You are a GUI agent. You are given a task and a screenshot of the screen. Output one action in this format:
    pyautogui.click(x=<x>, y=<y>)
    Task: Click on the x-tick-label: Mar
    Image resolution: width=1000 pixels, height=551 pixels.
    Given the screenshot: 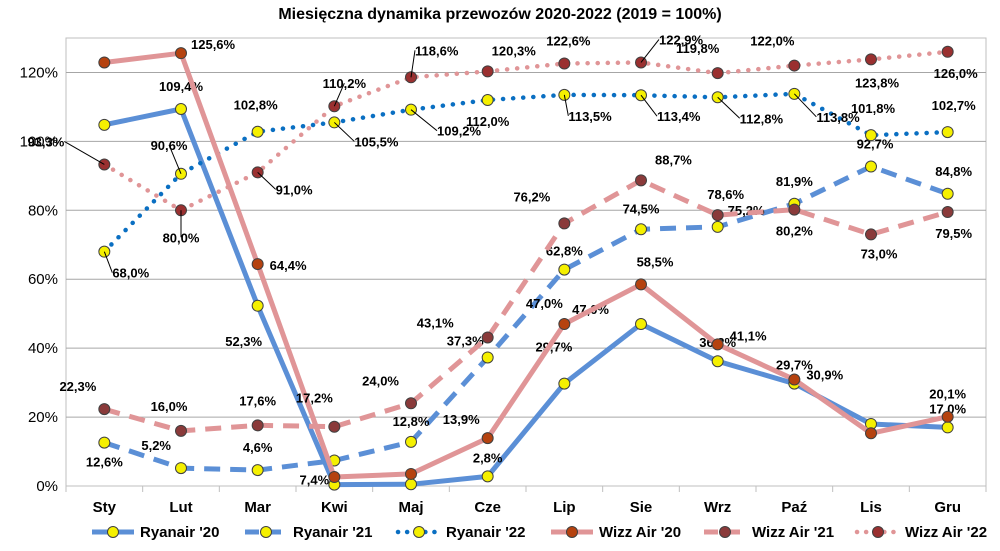 What is the action you would take?
    pyautogui.click(x=257, y=507)
    